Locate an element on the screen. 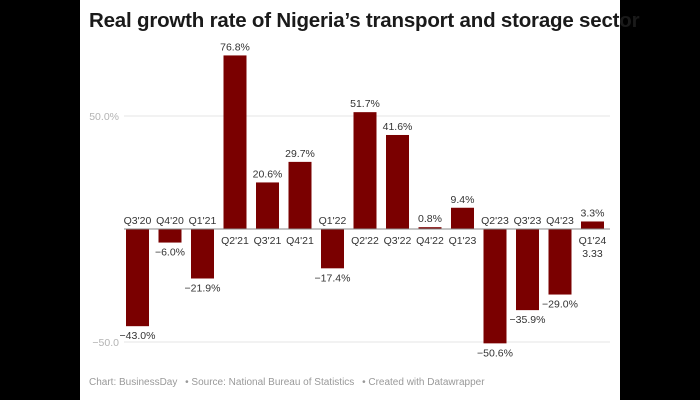 Image resolution: width=700 pixels, height=400 pixels. category-label: Q3'20 is located at coordinates (138, 221).